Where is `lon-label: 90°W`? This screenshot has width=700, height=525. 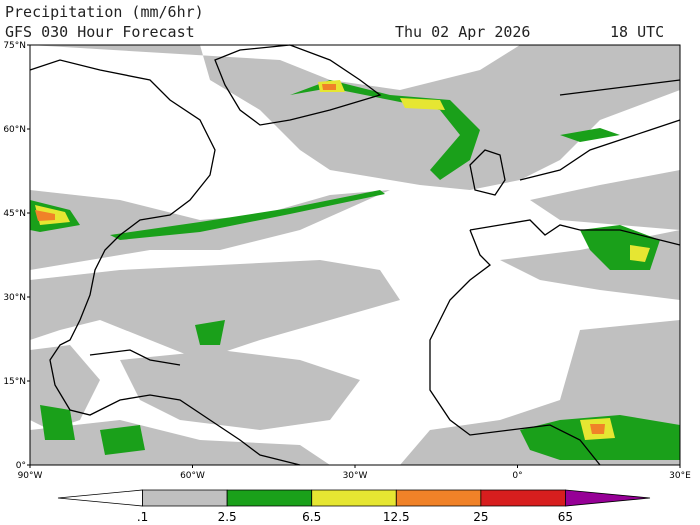 lon-label: 90°W is located at coordinates (30, 476).